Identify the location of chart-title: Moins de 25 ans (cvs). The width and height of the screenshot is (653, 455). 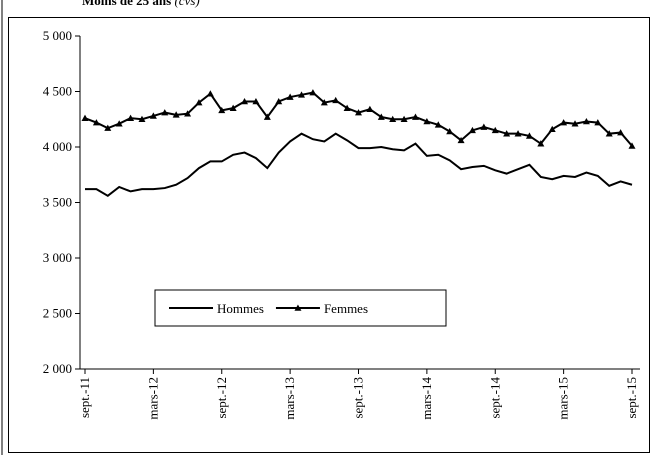
(141, 4).